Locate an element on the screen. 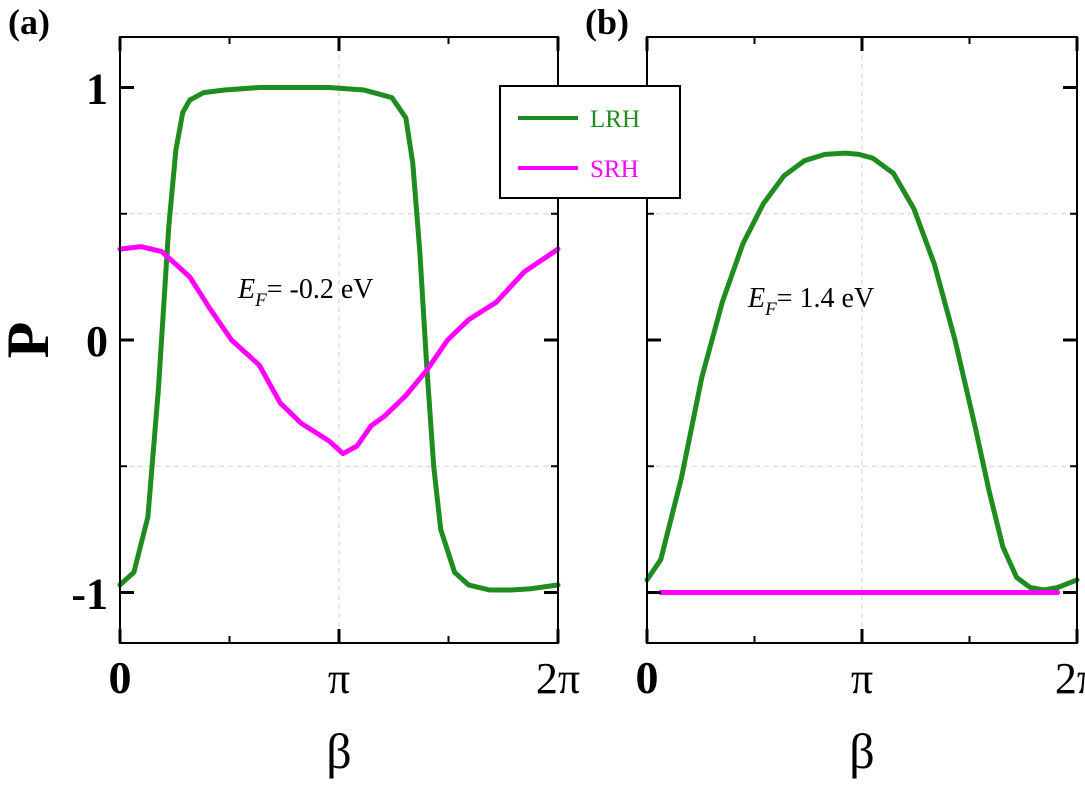 Image resolution: width=1085 pixels, height=785 pixels. fermi-energy-annotation: EF= -0.2 eV is located at coordinates (305, 292).